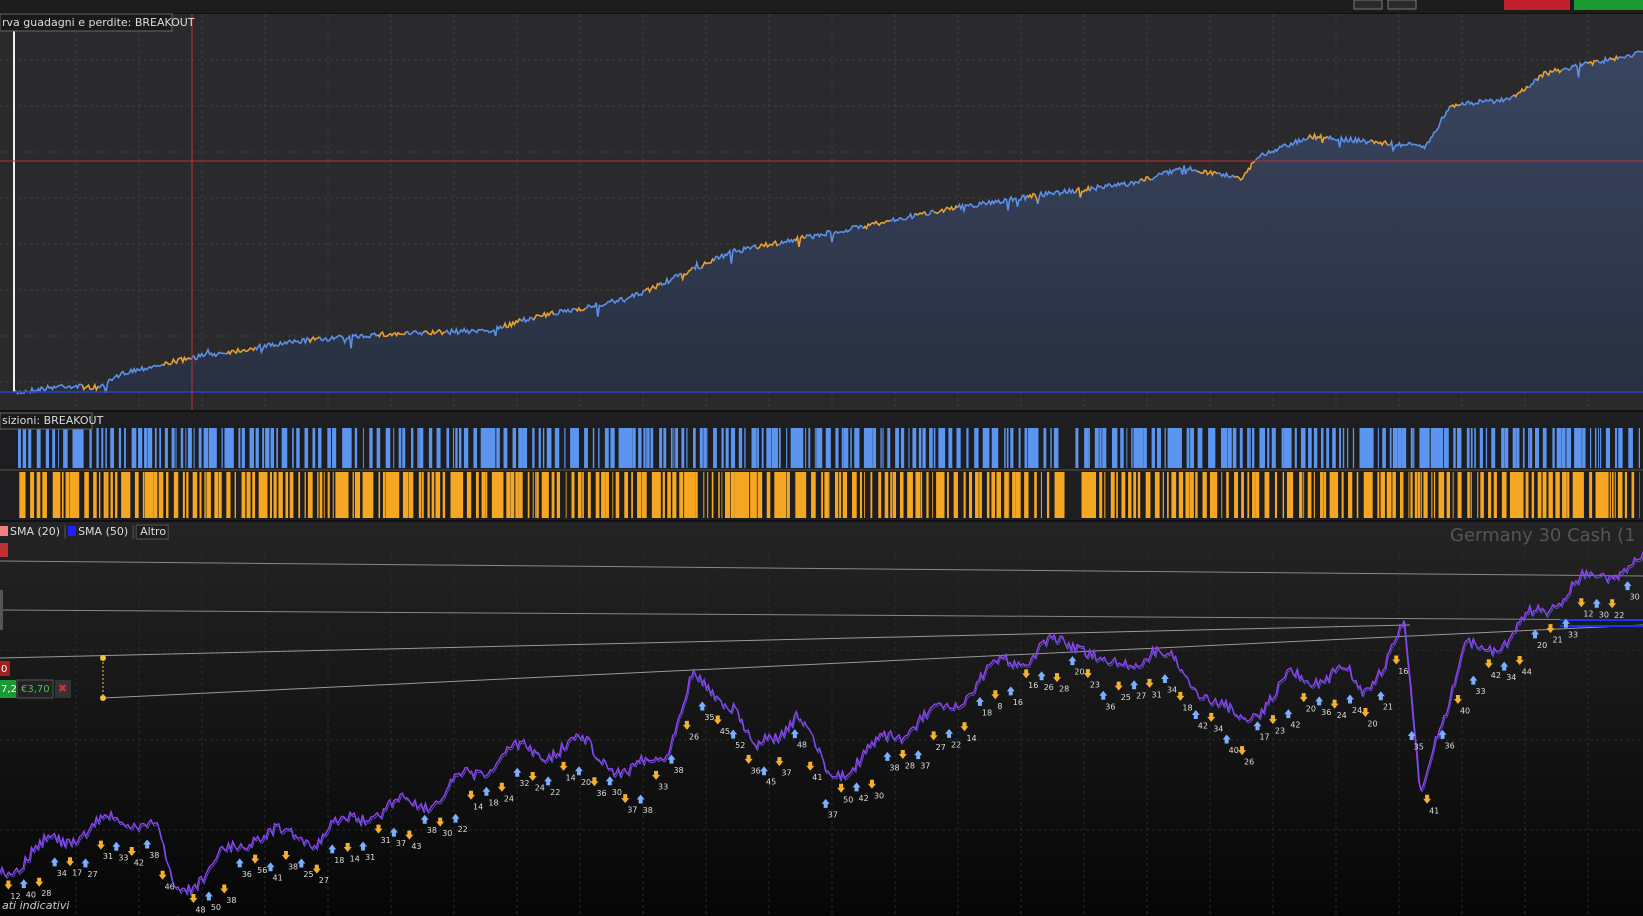  Describe the element at coordinates (1, 610) in the screenshot. I see `handle` at that location.